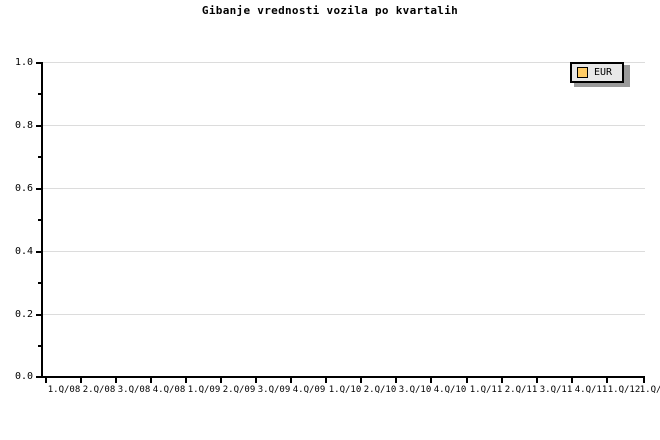  I want to click on x-axis-tick-label: 2.Q/10, so click(380, 390).